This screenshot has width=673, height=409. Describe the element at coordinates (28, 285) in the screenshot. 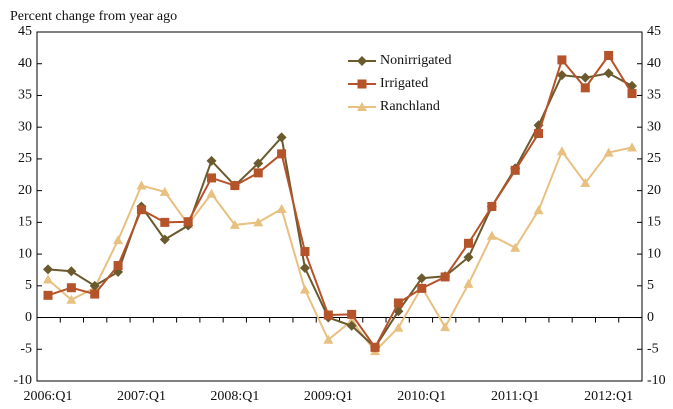

I see `y-tick-label: 5` at that location.